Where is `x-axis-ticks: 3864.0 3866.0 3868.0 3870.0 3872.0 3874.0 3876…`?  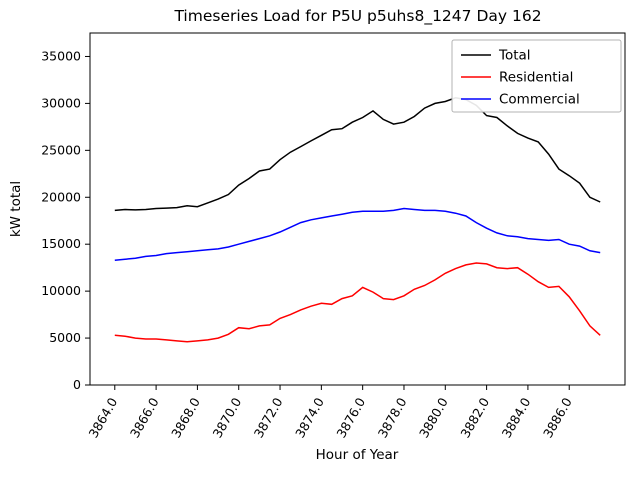 x-axis-ticks: 3864.0 3866.0 3868.0 3870.0 3872.0 3874.0 3876… is located at coordinates (330, 412).